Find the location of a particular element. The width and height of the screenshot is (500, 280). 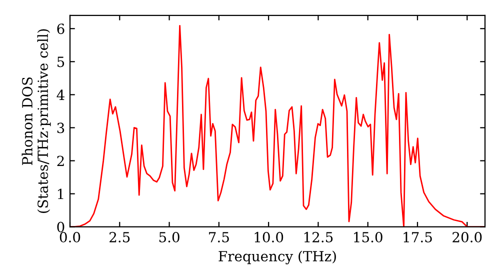

x-tick-label: 7.5 is located at coordinates (219, 237).